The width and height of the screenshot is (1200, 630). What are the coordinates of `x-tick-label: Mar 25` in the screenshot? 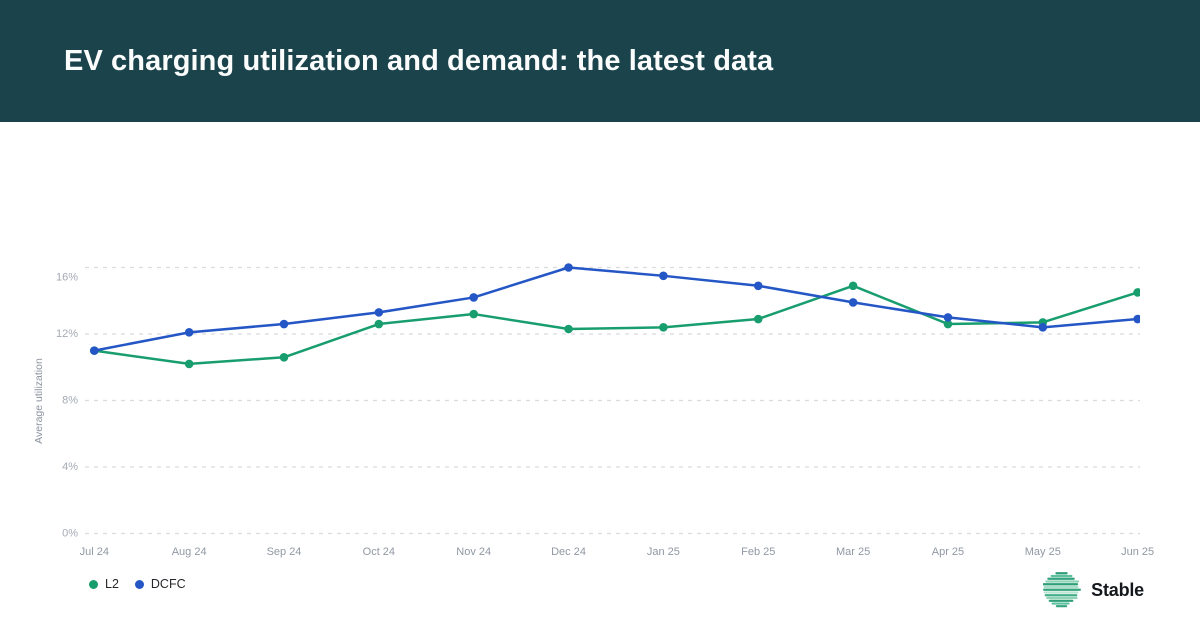 It's located at (853, 552).